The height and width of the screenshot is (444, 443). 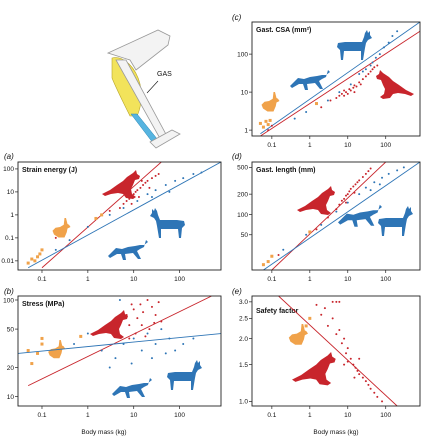 What do you see at coordinates (286, 170) in the screenshot?
I see `panel-title: Gast. length (mm)` at bounding box center [286, 170].